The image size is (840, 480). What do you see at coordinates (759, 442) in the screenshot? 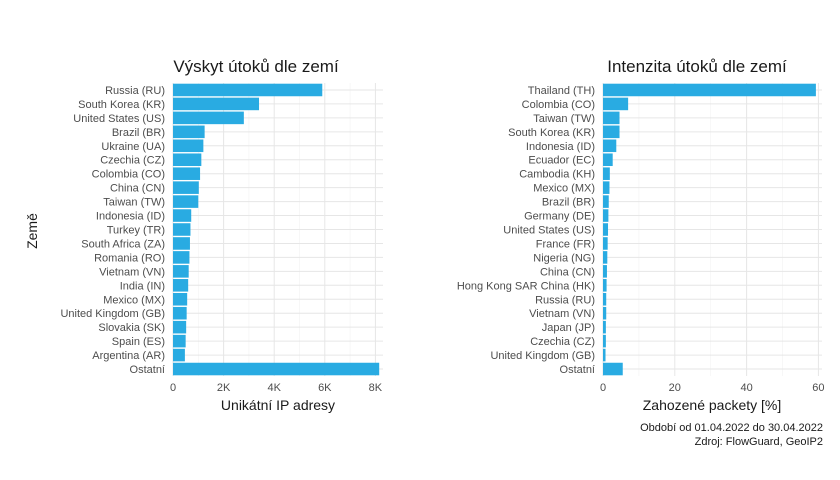
I see `caption-source: Zdroj: FlowGuard, GeoIP2` at bounding box center [759, 442].